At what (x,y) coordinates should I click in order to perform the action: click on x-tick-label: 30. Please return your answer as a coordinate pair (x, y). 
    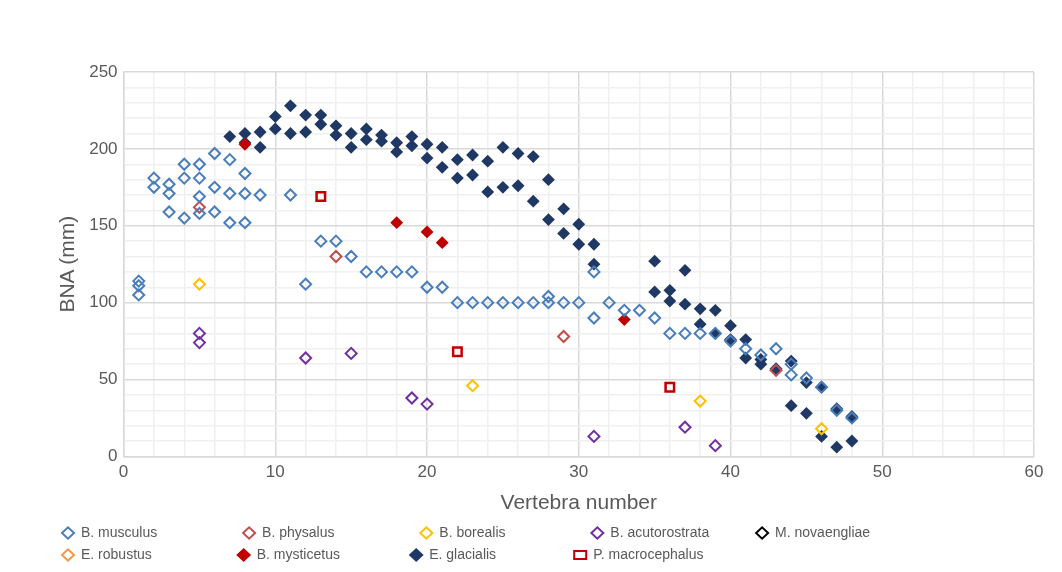
    Looking at the image, I should click on (579, 472).